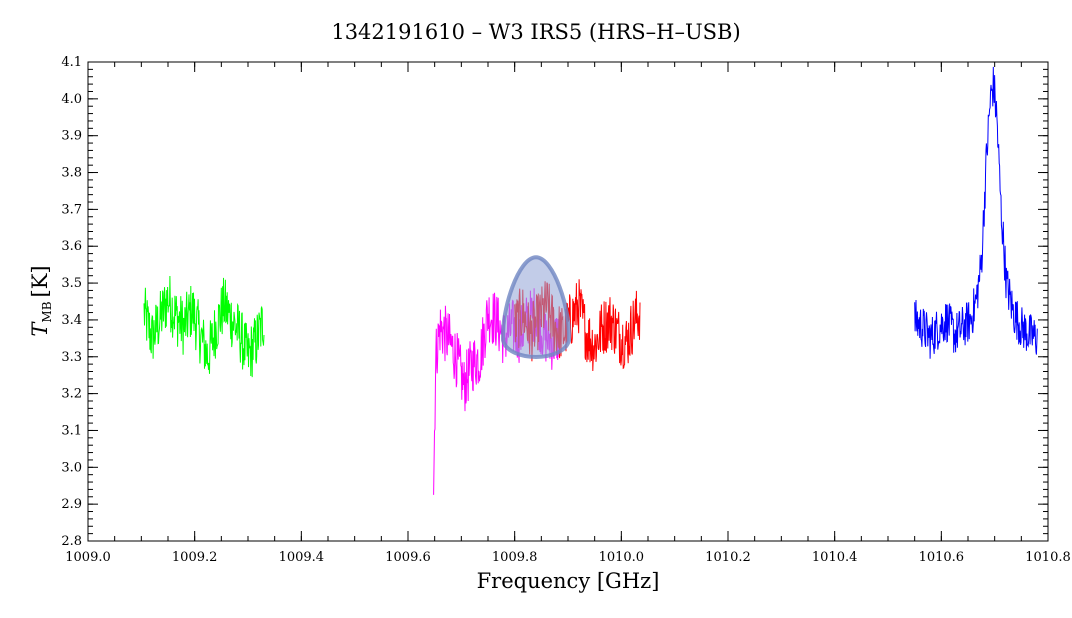 The height and width of the screenshot is (618, 1072). Describe the element at coordinates (71, 320) in the screenshot. I see `y-tick-label: 3.4` at that location.